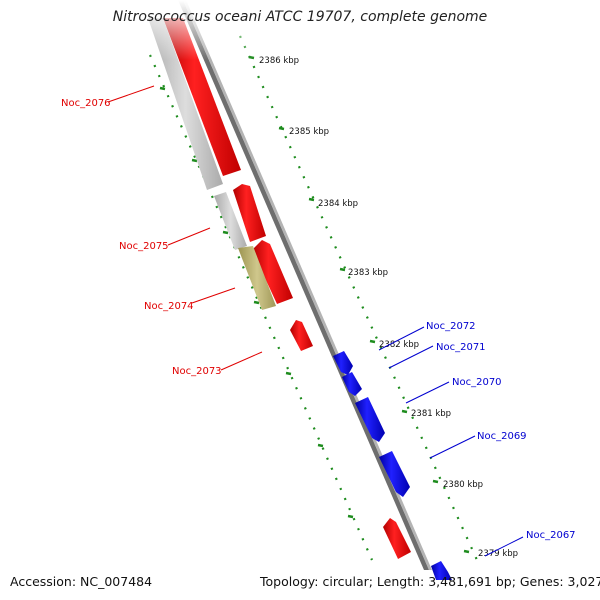 The height and width of the screenshot is (600, 600). I want to click on gene-noc-2069, so click(394, 474).